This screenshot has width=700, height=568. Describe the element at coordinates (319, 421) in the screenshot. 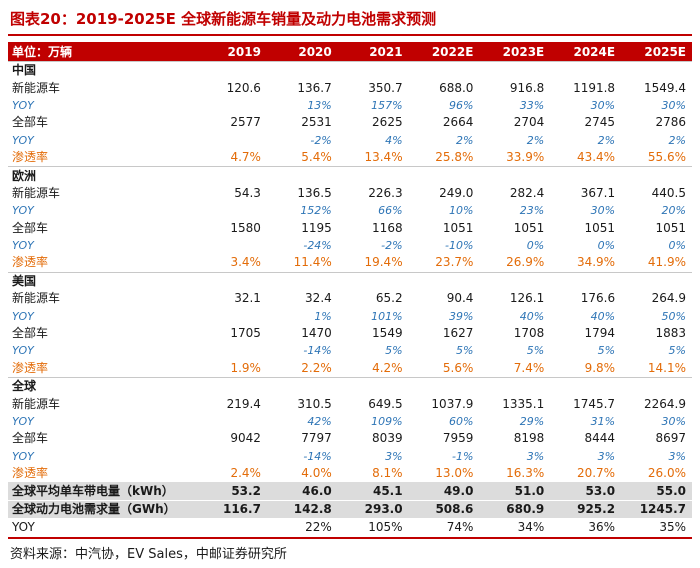

I see `value-cell: 42%` at that location.